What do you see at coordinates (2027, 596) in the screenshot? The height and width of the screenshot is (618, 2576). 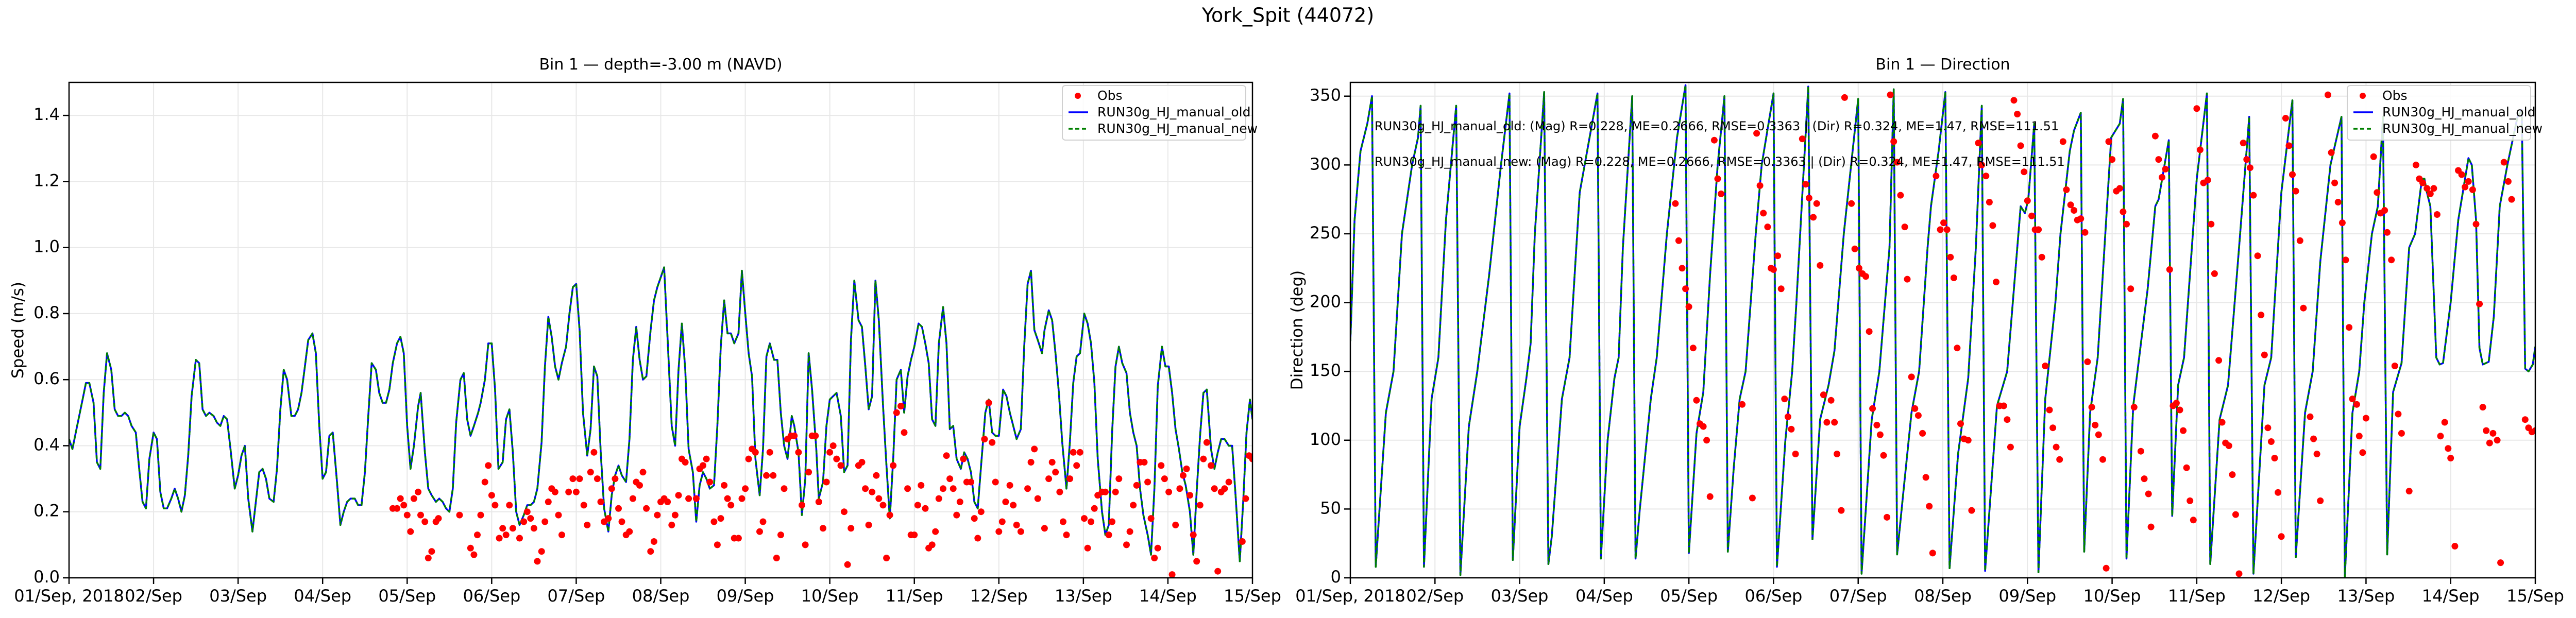 I see `x-tick-label: 09/Sep` at bounding box center [2027, 596].